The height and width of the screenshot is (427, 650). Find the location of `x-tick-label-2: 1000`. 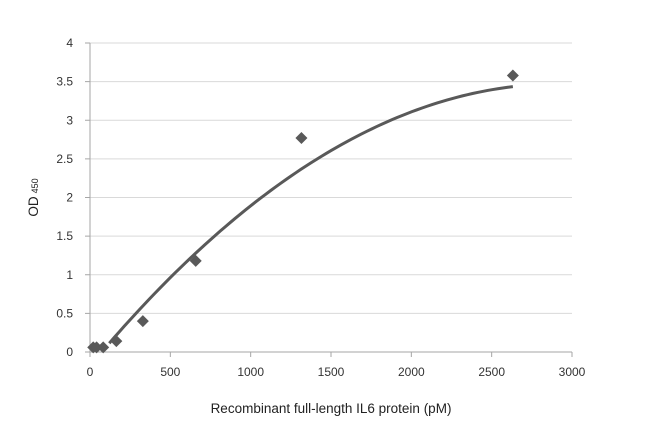

x-tick-label-2: 1000 is located at coordinates (250, 372).